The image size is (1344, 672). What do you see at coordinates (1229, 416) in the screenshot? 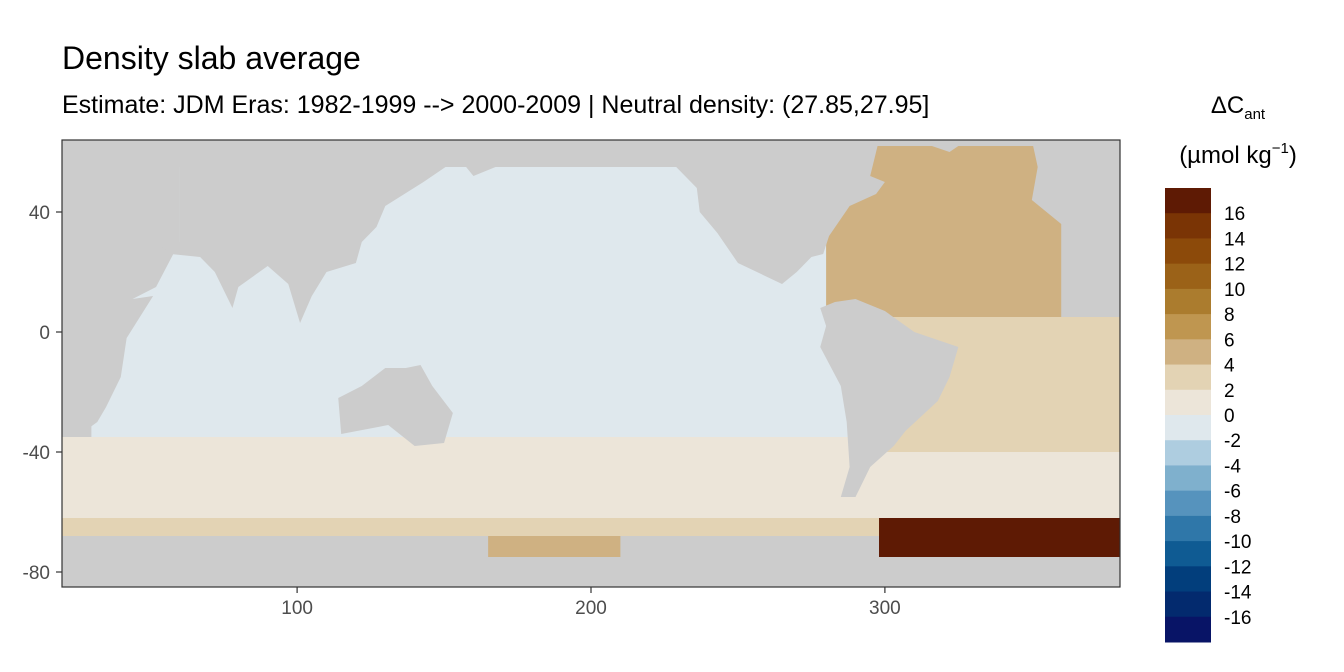
I see `legend-label: 0` at bounding box center [1229, 416].